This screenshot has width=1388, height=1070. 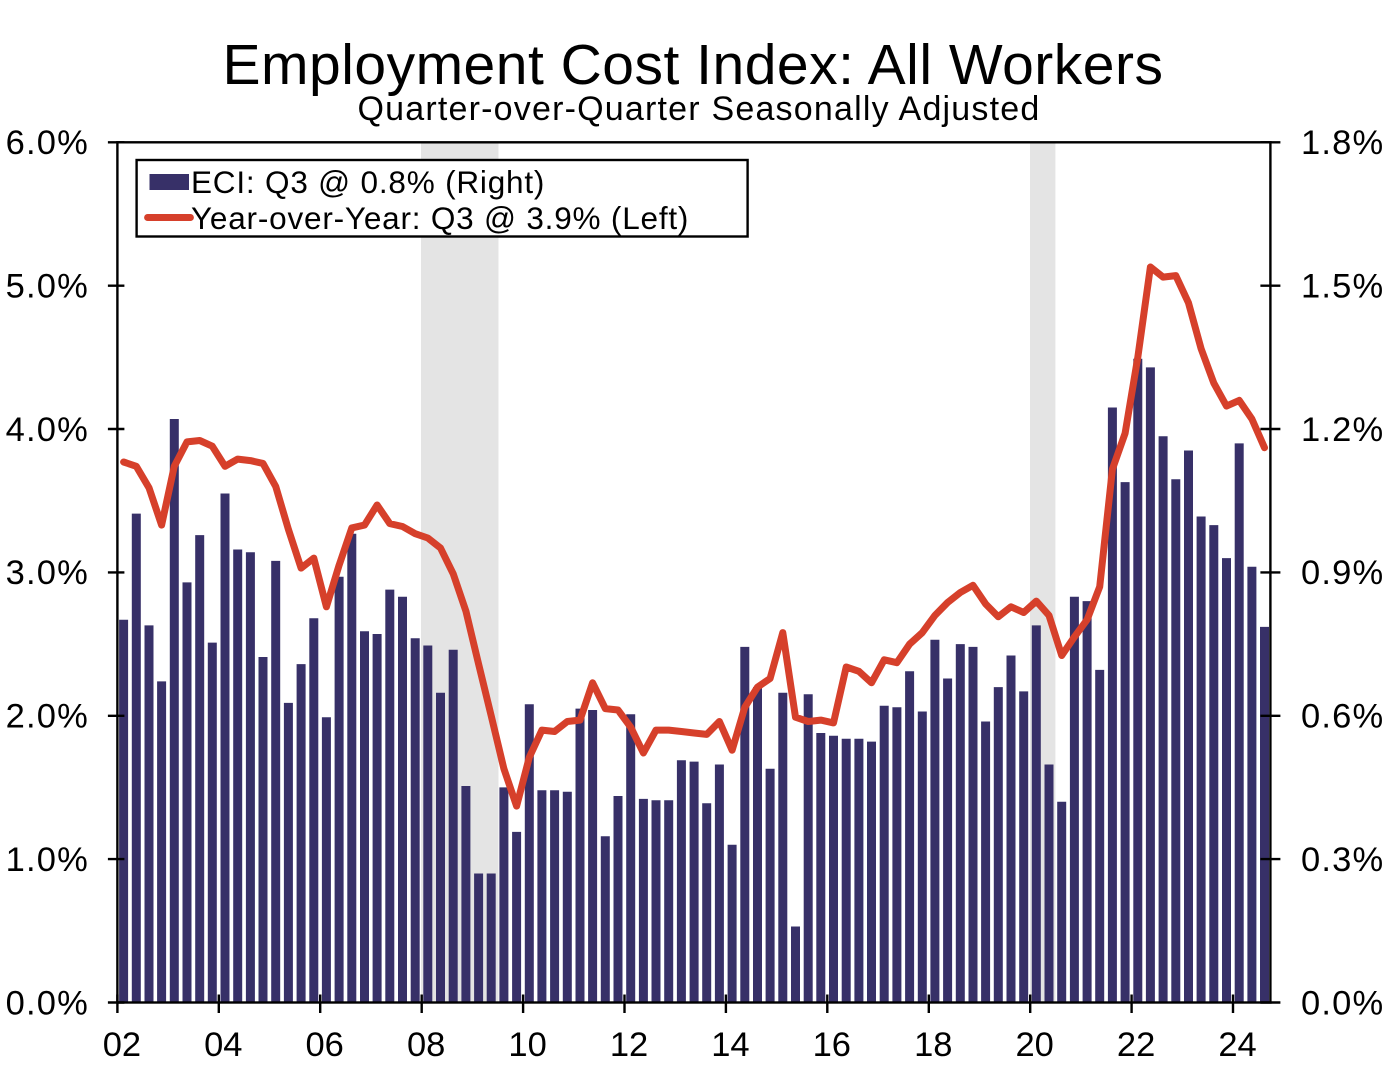 I want to click on svg-text: 1.8%, so click(x=1342, y=143).